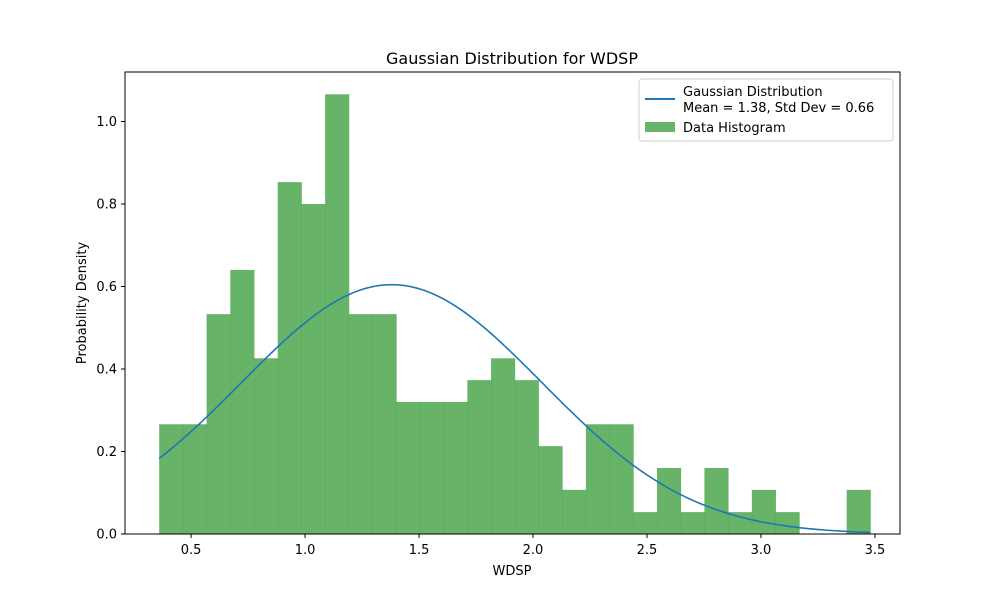  I want to click on y-axis-label: Probability Density, so click(82, 303).